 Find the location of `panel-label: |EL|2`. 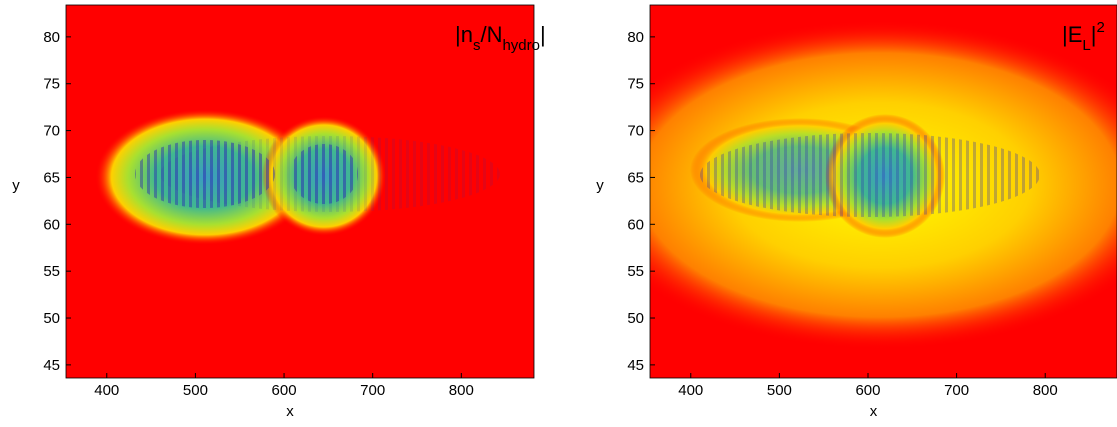

panel-label: |EL|2 is located at coordinates (1083, 36).